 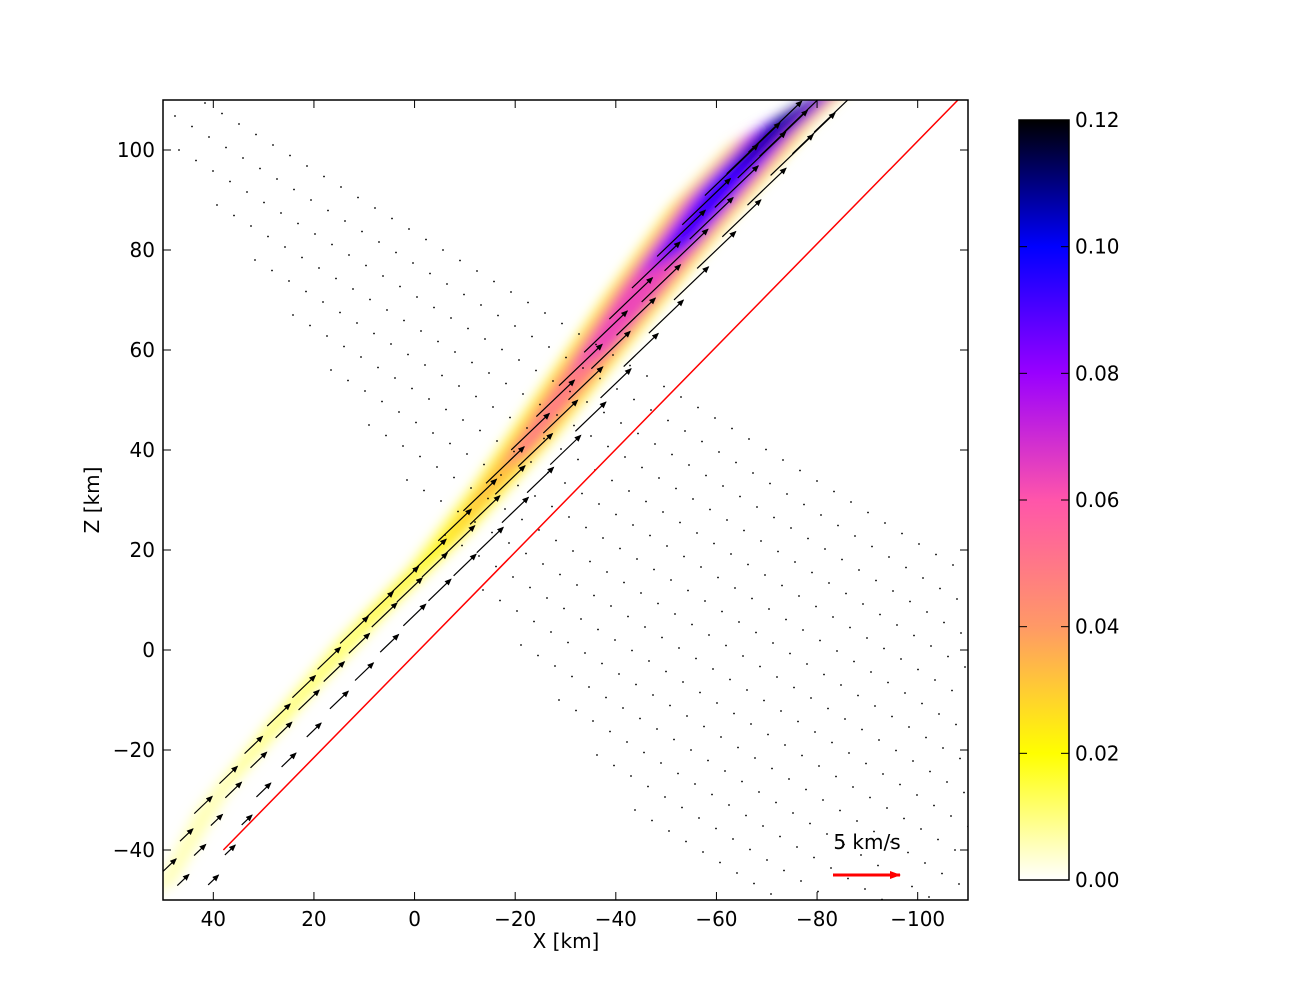 What do you see at coordinates (1069, 500) in the screenshot?
I see `colorbar: 0.00 0.02 0.04 0.06 0.08 0.10 0.12` at bounding box center [1069, 500].